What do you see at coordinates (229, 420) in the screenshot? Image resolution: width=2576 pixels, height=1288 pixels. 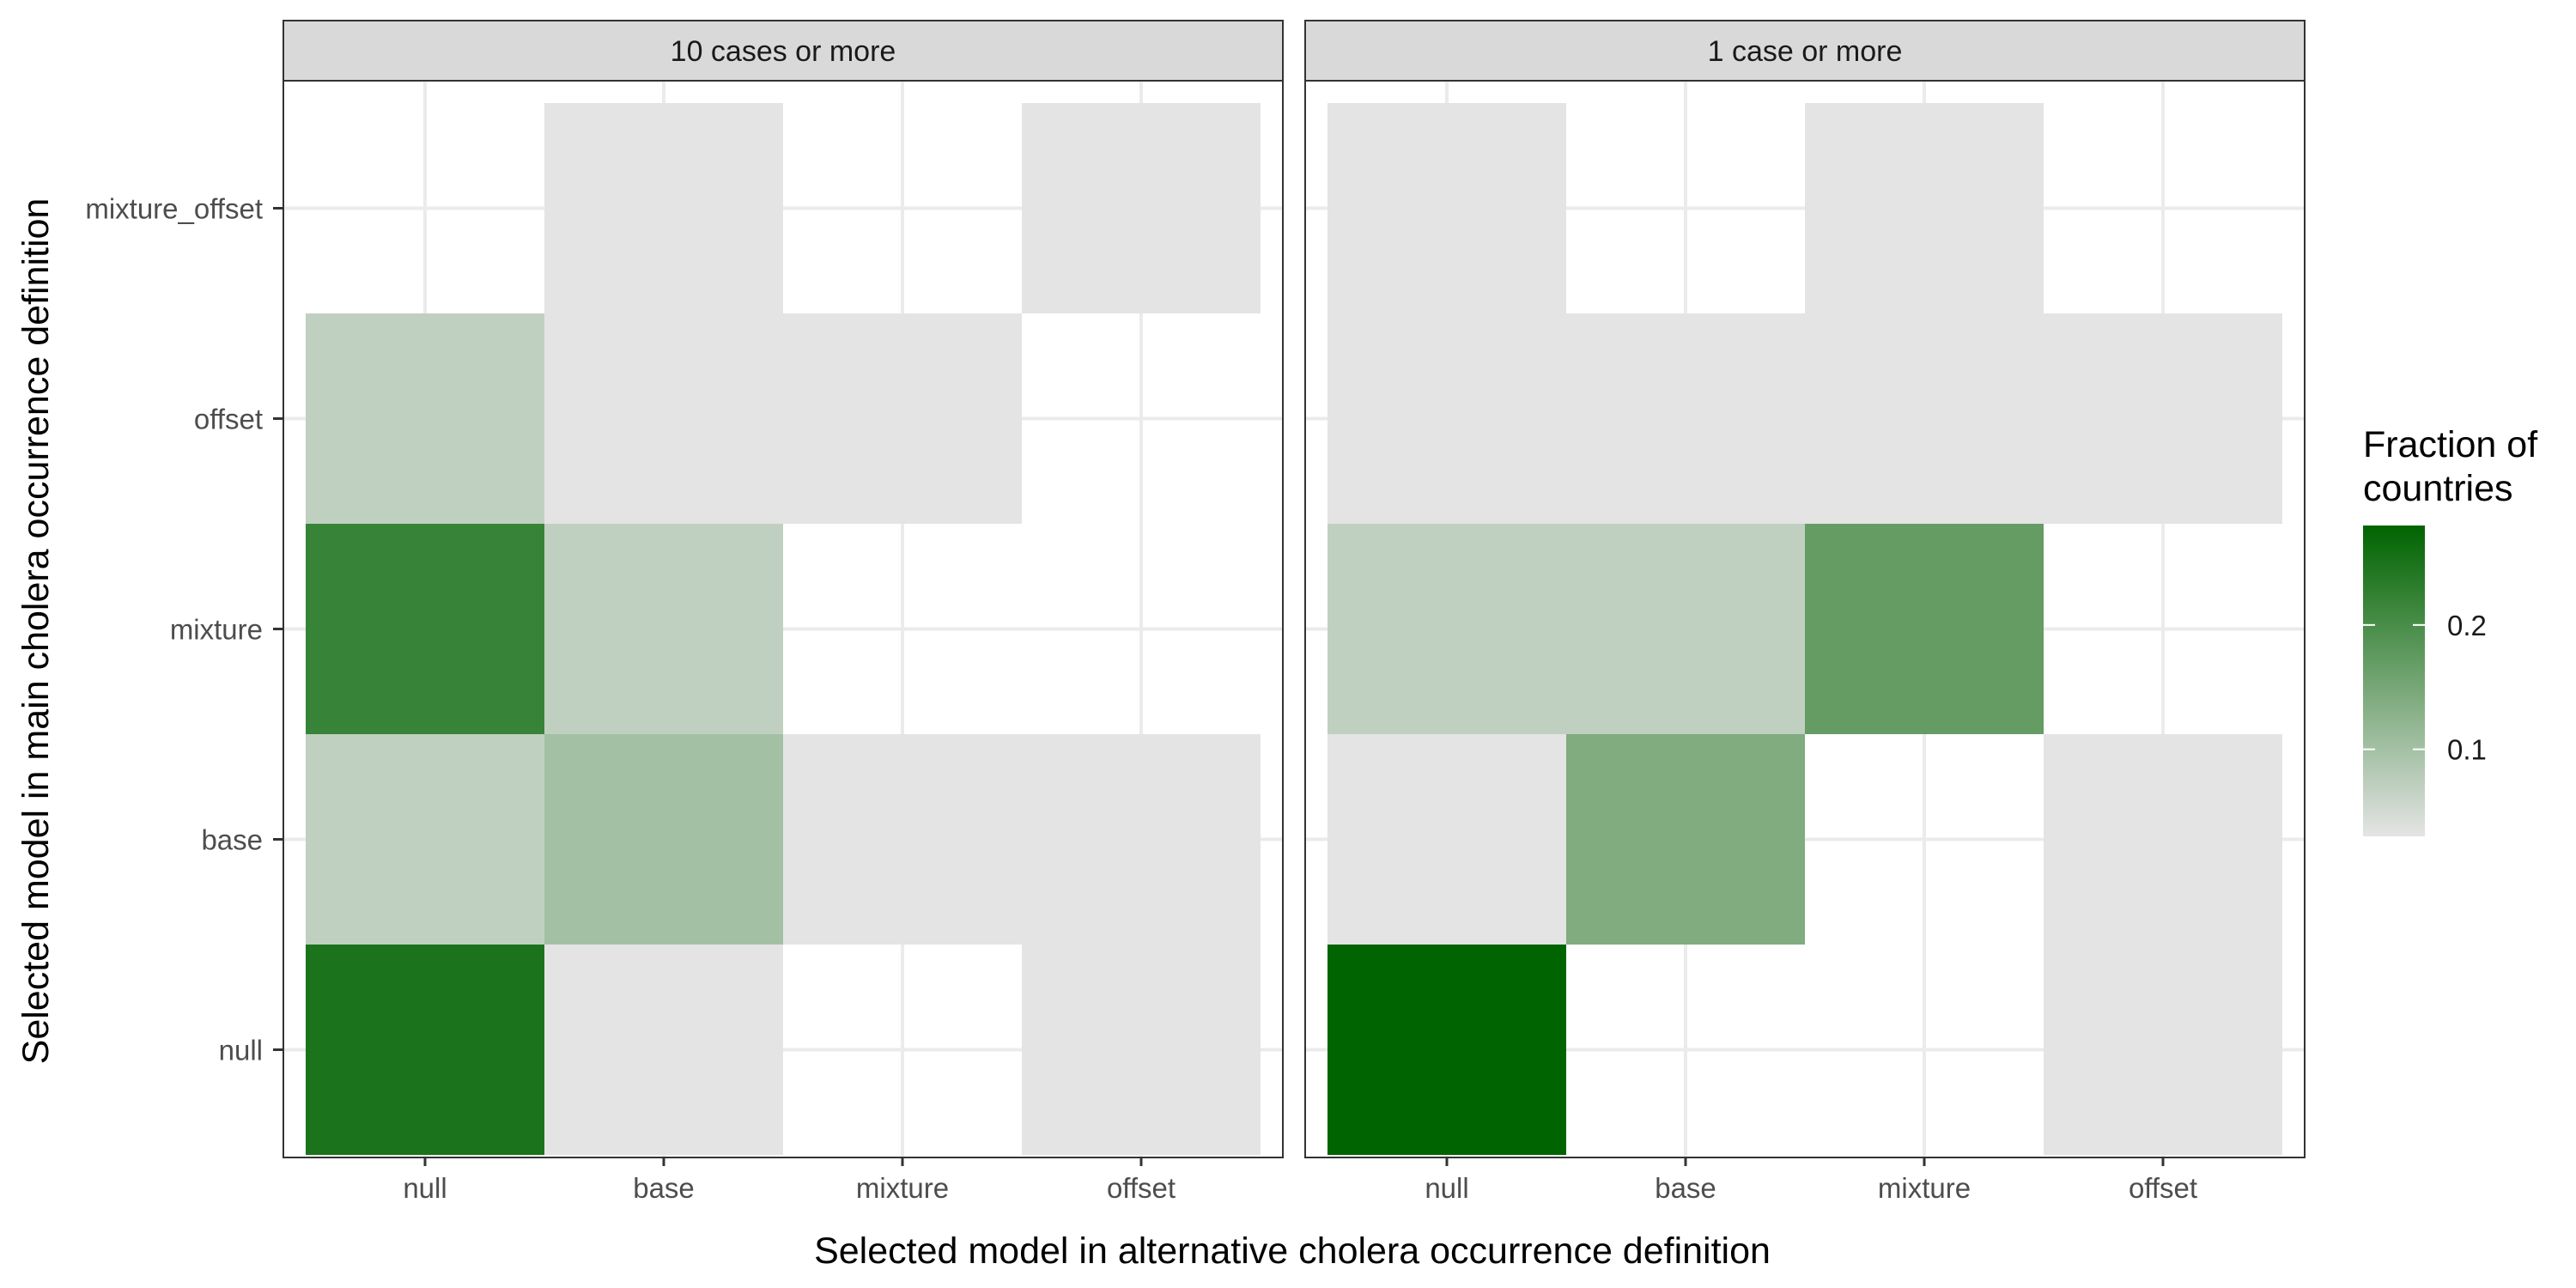 I see `y-tick-label: offset` at bounding box center [229, 420].